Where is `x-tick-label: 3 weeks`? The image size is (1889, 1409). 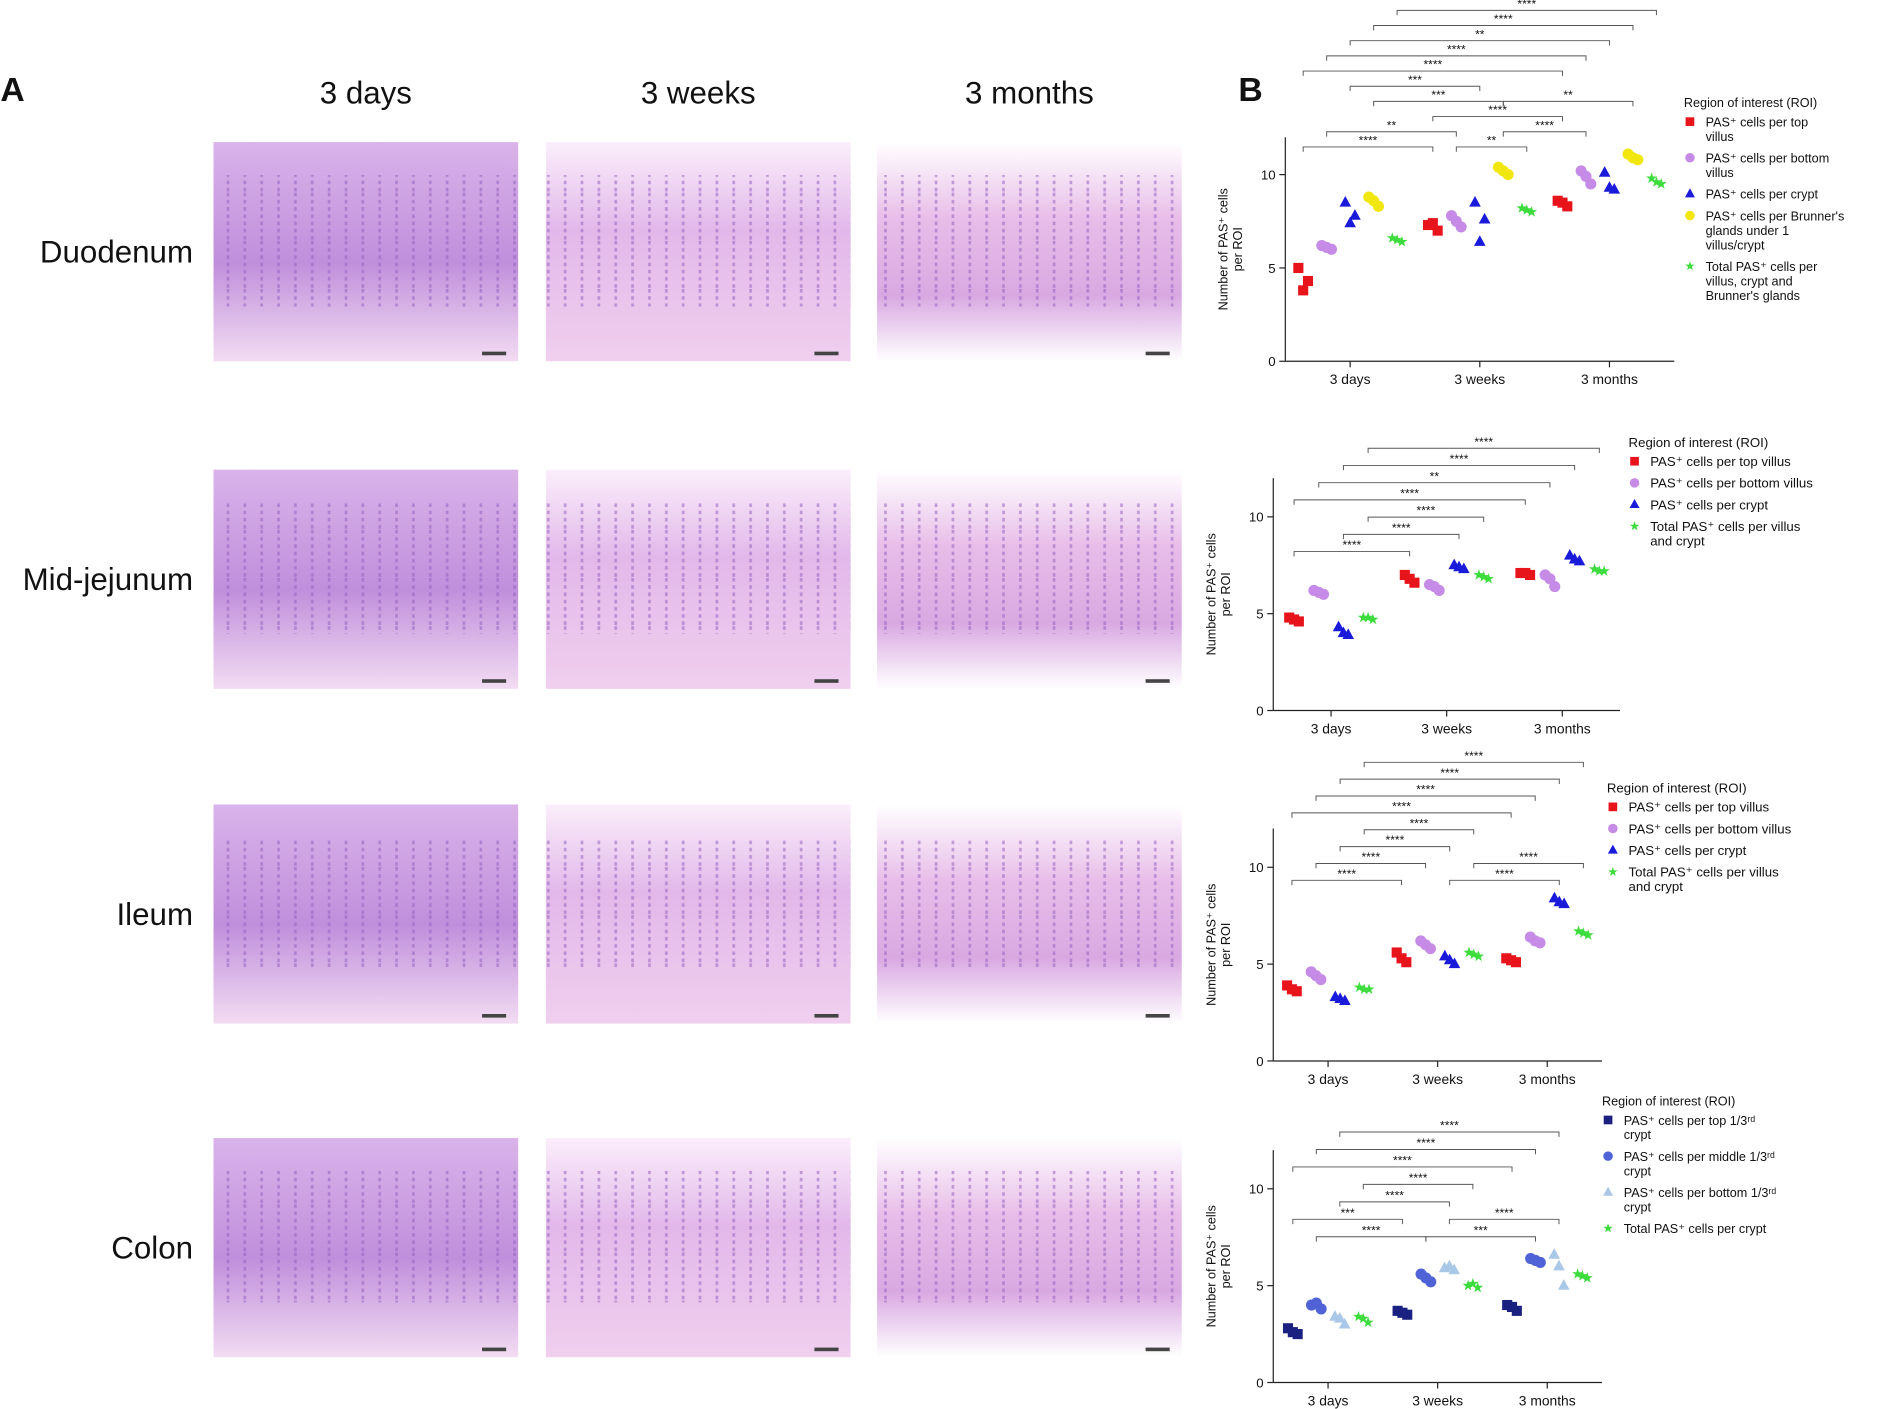
x-tick-label: 3 weeks is located at coordinates (1479, 379).